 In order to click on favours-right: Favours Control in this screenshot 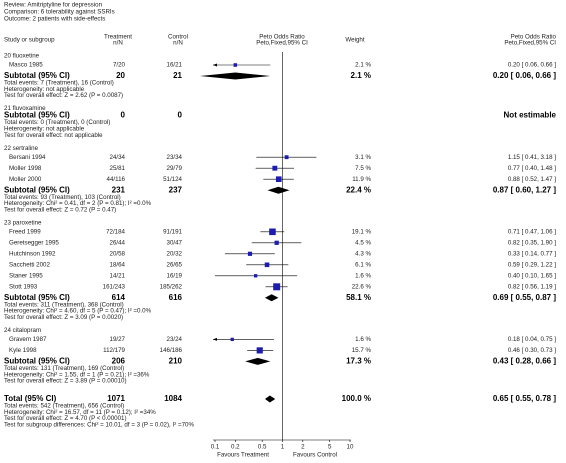, I will do `click(315, 455)`.